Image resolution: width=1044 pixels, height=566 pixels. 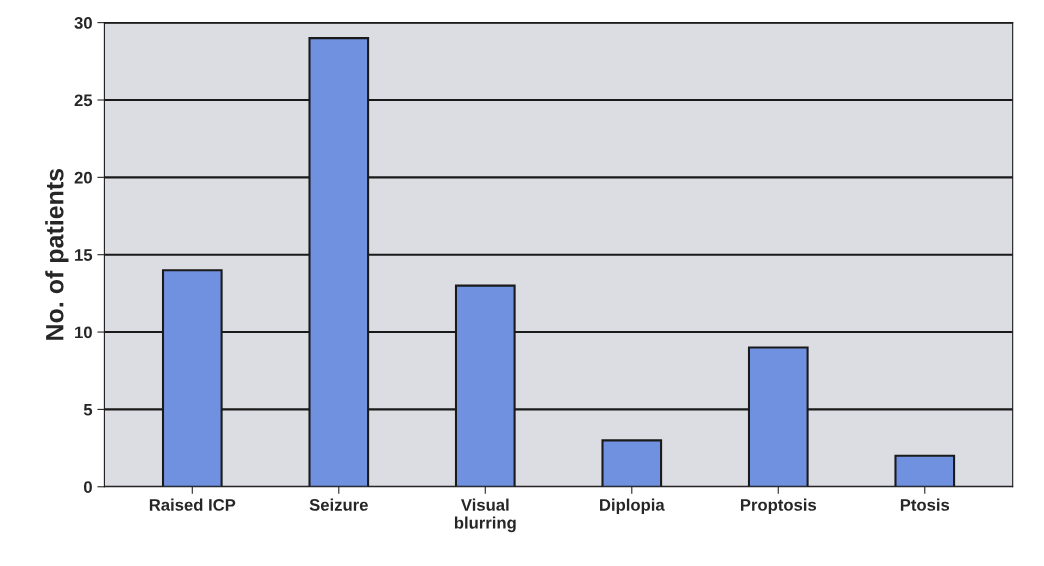 What do you see at coordinates (632, 506) in the screenshot?
I see `x-tick-label: Diplopia` at bounding box center [632, 506].